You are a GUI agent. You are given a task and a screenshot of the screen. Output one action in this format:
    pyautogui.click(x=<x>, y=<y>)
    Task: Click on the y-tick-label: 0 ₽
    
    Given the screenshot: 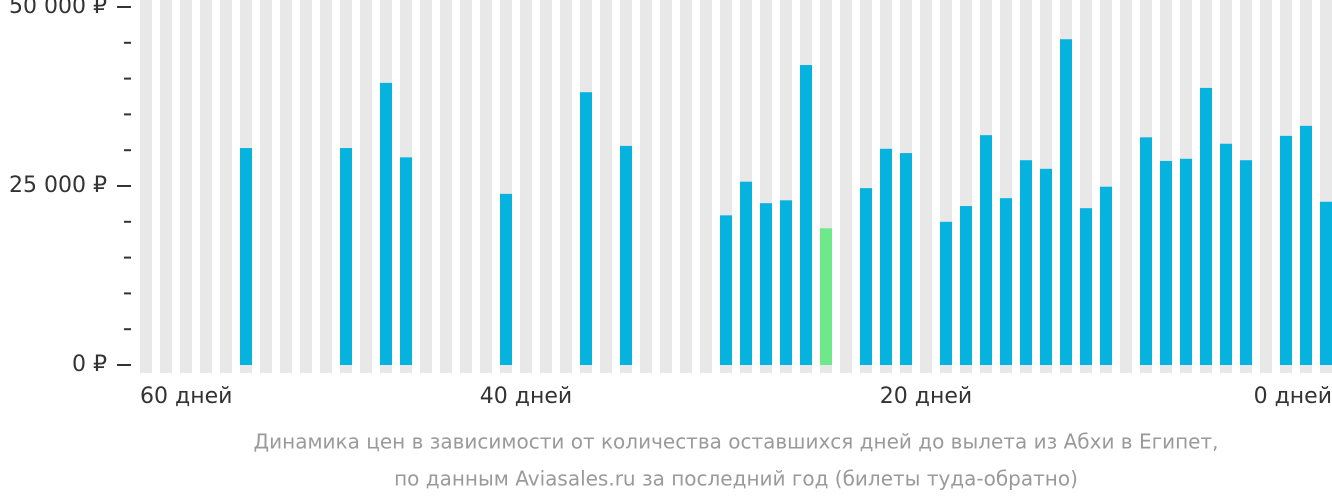 What is the action you would take?
    pyautogui.click(x=89, y=364)
    